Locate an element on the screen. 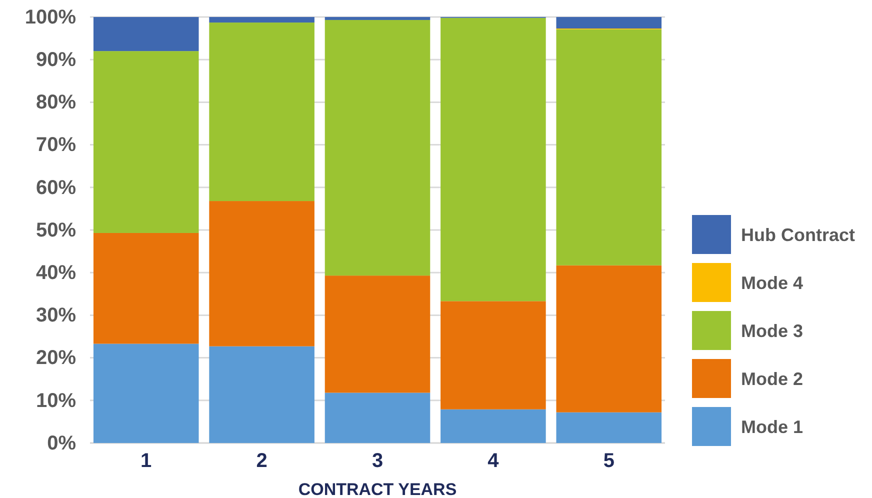 The height and width of the screenshot is (498, 872). x-tick-label: 2 is located at coordinates (262, 461).